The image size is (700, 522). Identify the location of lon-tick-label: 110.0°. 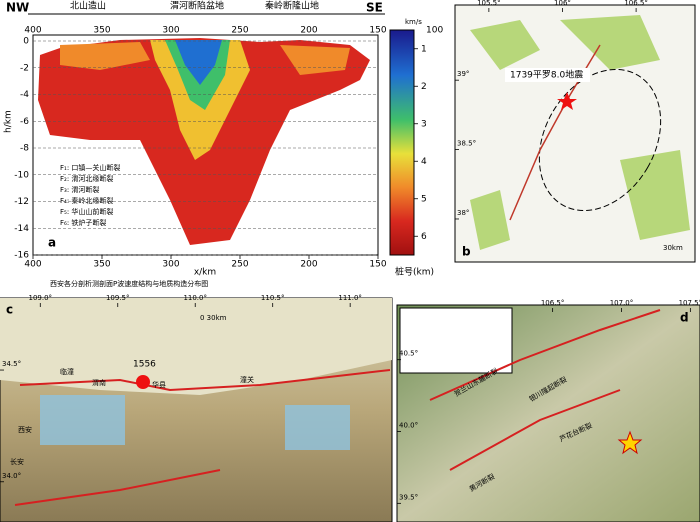
(195, 298).